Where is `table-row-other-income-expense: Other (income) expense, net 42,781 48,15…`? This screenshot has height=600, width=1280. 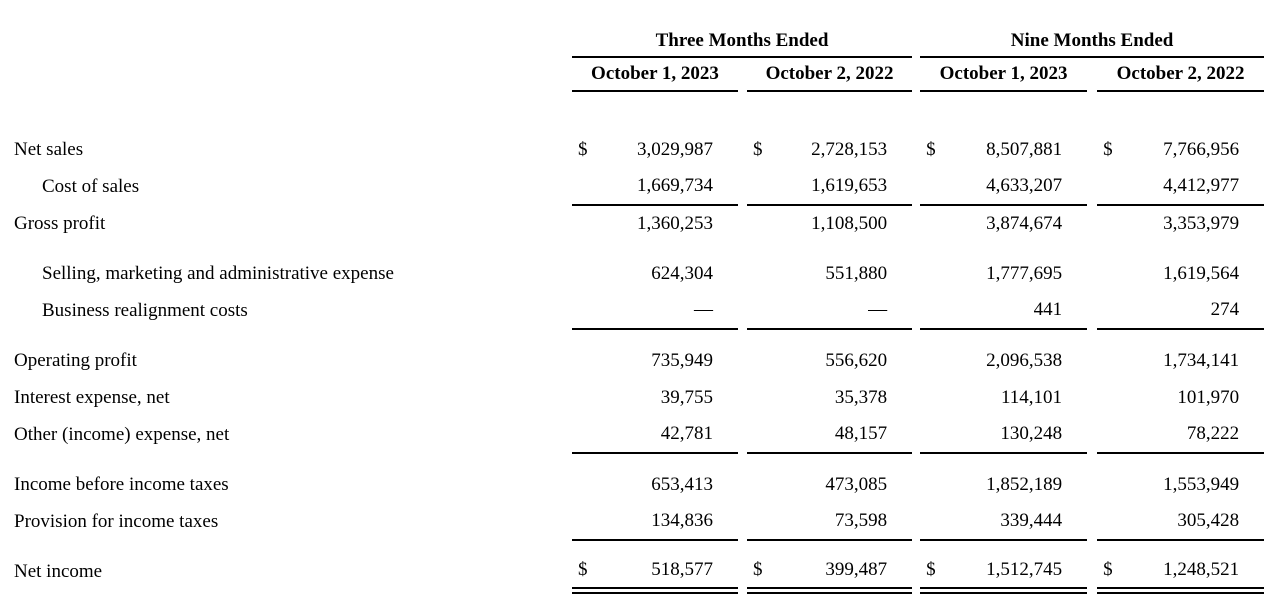
table-row-other-income-expense: Other (income) expense, net 42,781 48,15… is located at coordinates (640, 435).